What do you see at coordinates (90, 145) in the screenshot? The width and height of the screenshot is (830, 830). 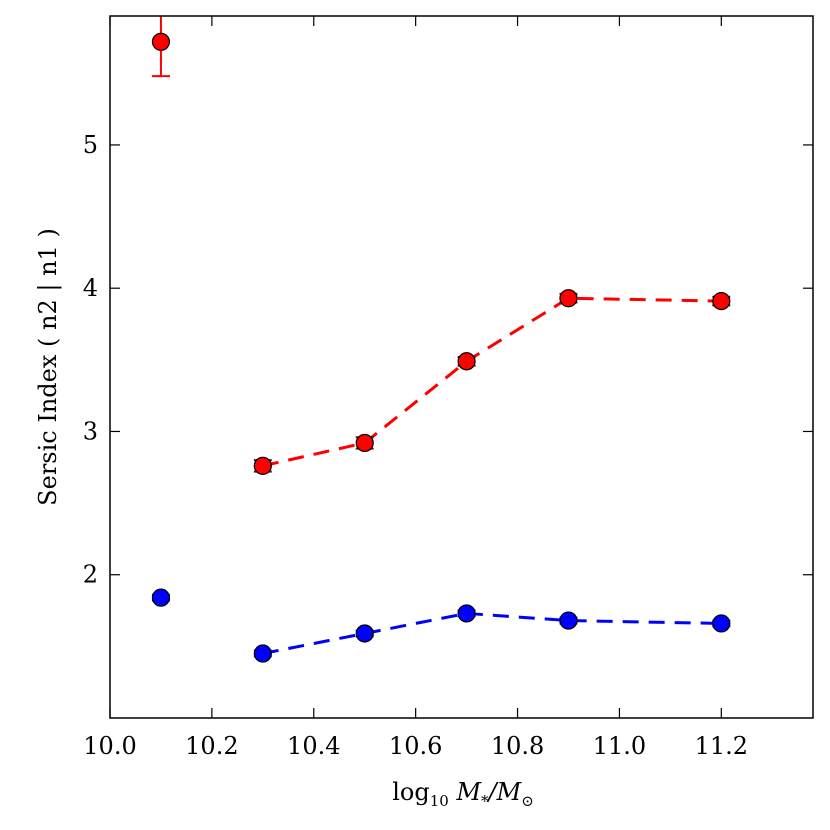 I see `y-tick-label: 5` at bounding box center [90, 145].